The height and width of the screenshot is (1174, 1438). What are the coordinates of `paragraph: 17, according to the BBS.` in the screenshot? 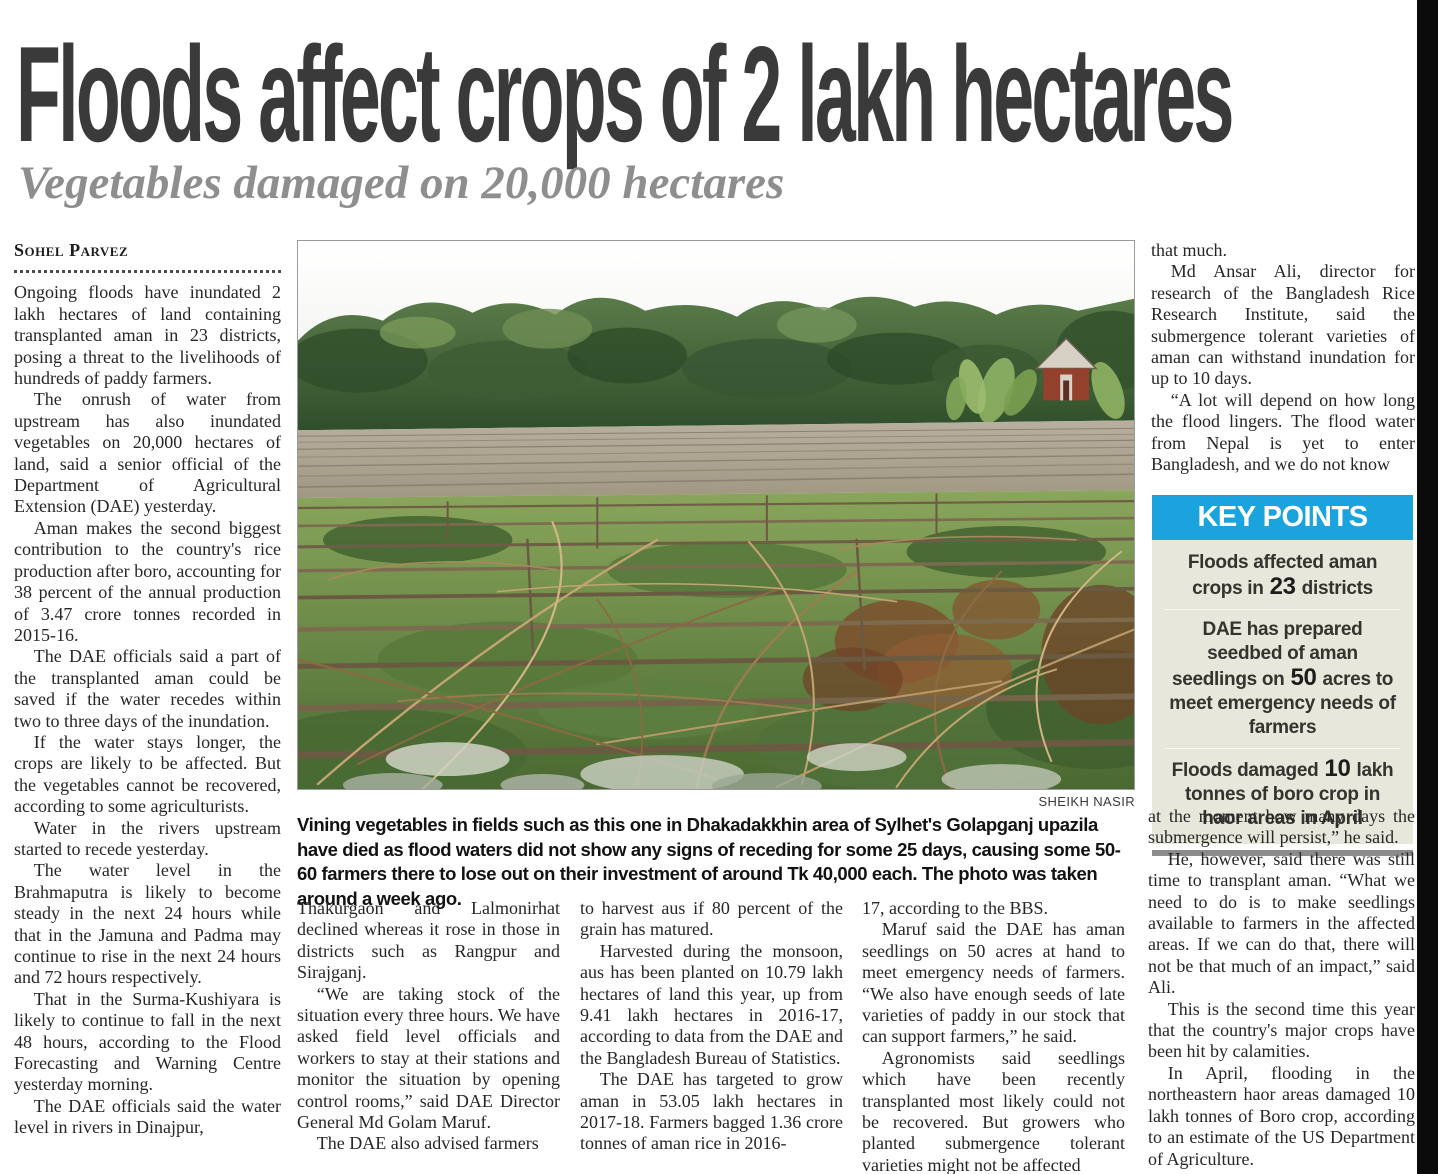 It's located at (955, 908).